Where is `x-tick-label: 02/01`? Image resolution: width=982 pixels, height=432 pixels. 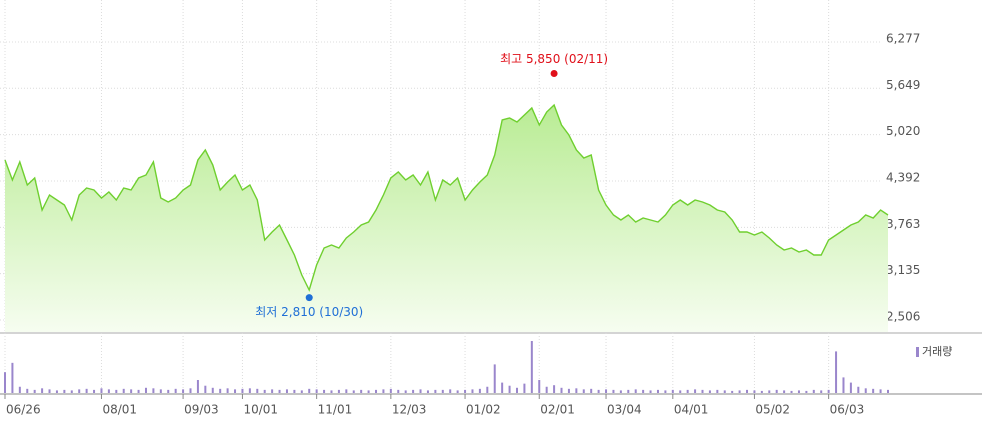 x-tick-label: 02/01 is located at coordinates (557, 410).